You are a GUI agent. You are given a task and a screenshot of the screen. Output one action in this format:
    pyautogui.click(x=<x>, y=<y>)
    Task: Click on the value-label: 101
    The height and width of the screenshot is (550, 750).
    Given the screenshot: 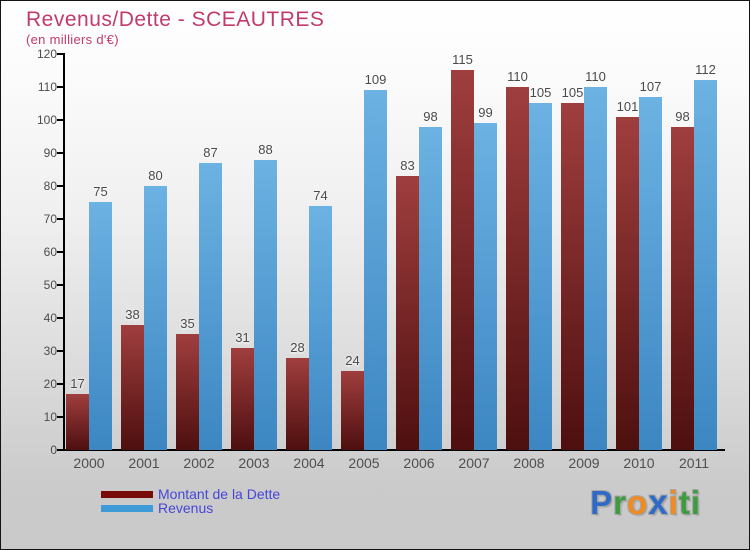 What is the action you would take?
    pyautogui.click(x=627, y=106)
    